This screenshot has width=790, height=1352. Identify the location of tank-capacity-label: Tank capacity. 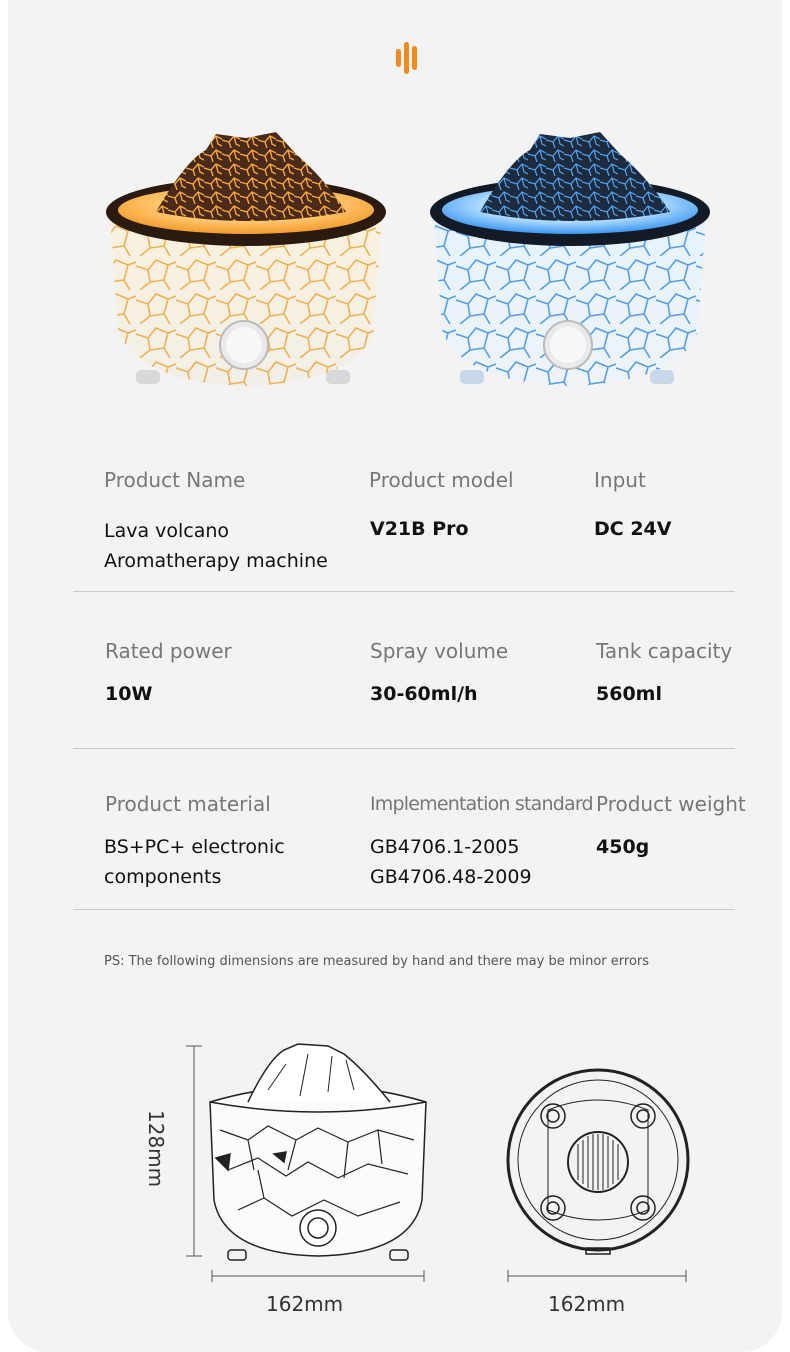
(664, 651).